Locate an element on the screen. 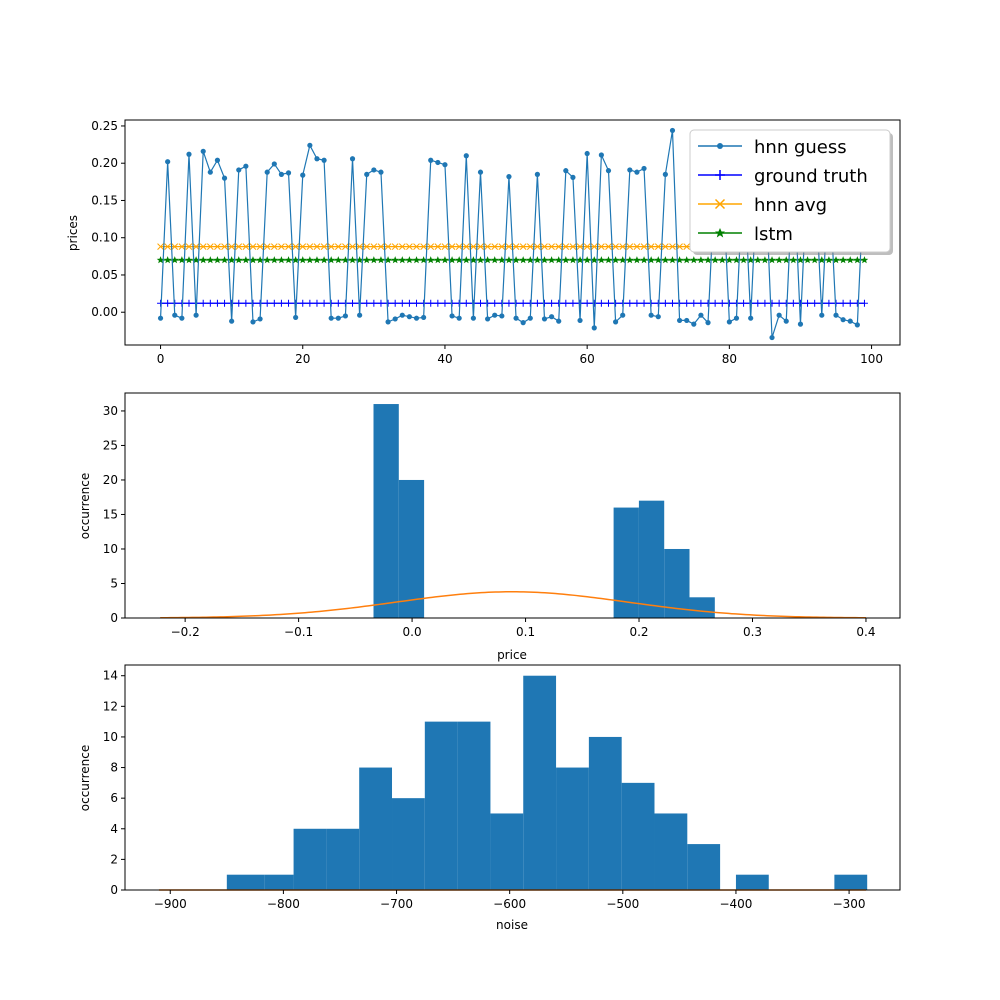 Image resolution: width=1000 pixels, height=1000 pixels. y-tick-label: 0.10 is located at coordinates (104, 238).